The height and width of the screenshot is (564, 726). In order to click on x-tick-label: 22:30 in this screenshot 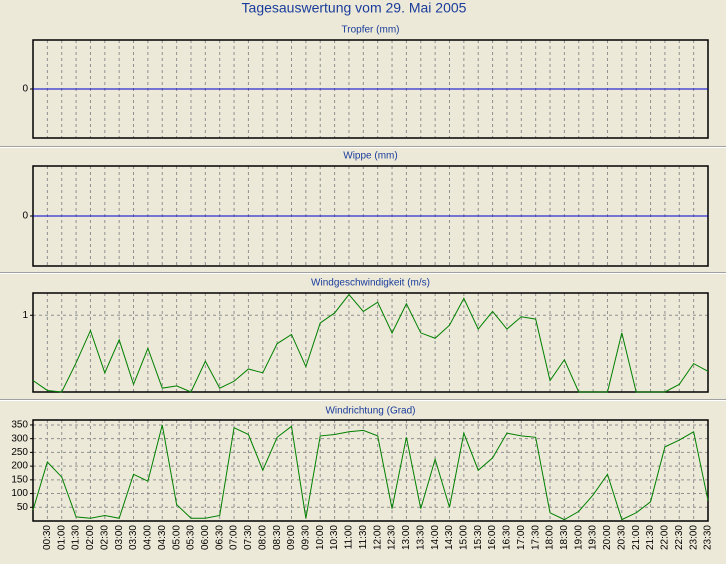, I will do `click(679, 537)`.